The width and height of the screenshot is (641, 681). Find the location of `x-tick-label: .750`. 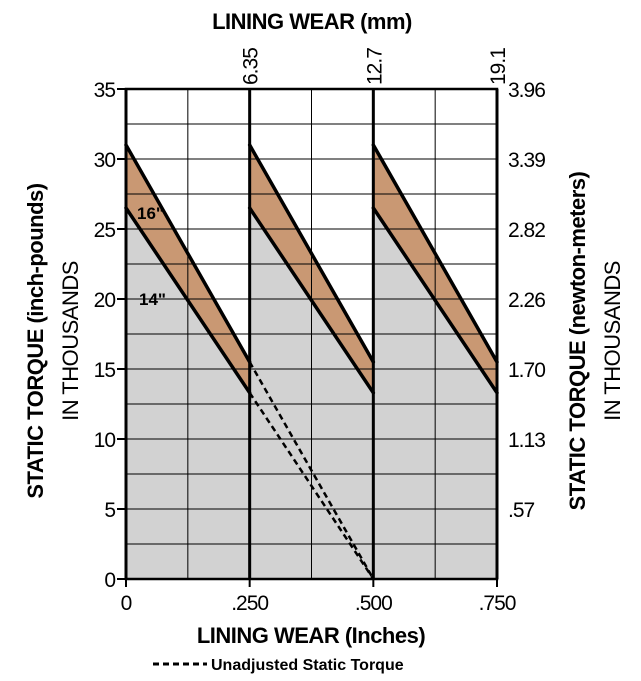

x-tick-label: .750 is located at coordinates (497, 603).